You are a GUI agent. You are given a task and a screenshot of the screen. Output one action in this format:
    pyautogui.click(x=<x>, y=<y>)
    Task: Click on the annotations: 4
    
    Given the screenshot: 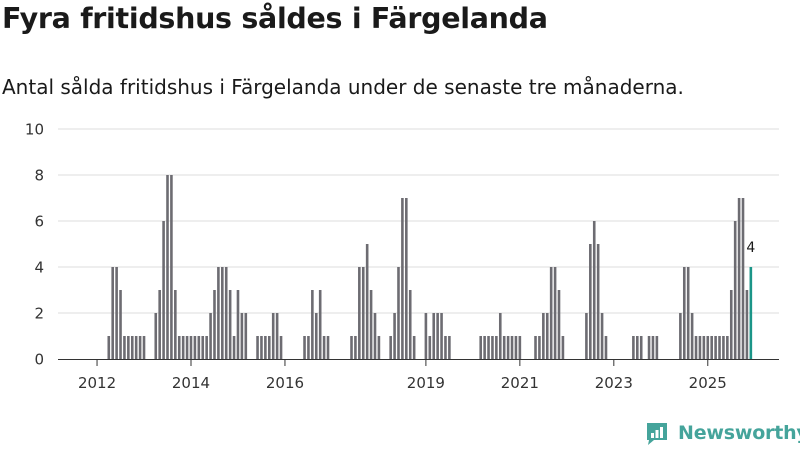 What is the action you would take?
    pyautogui.click(x=750, y=248)
    